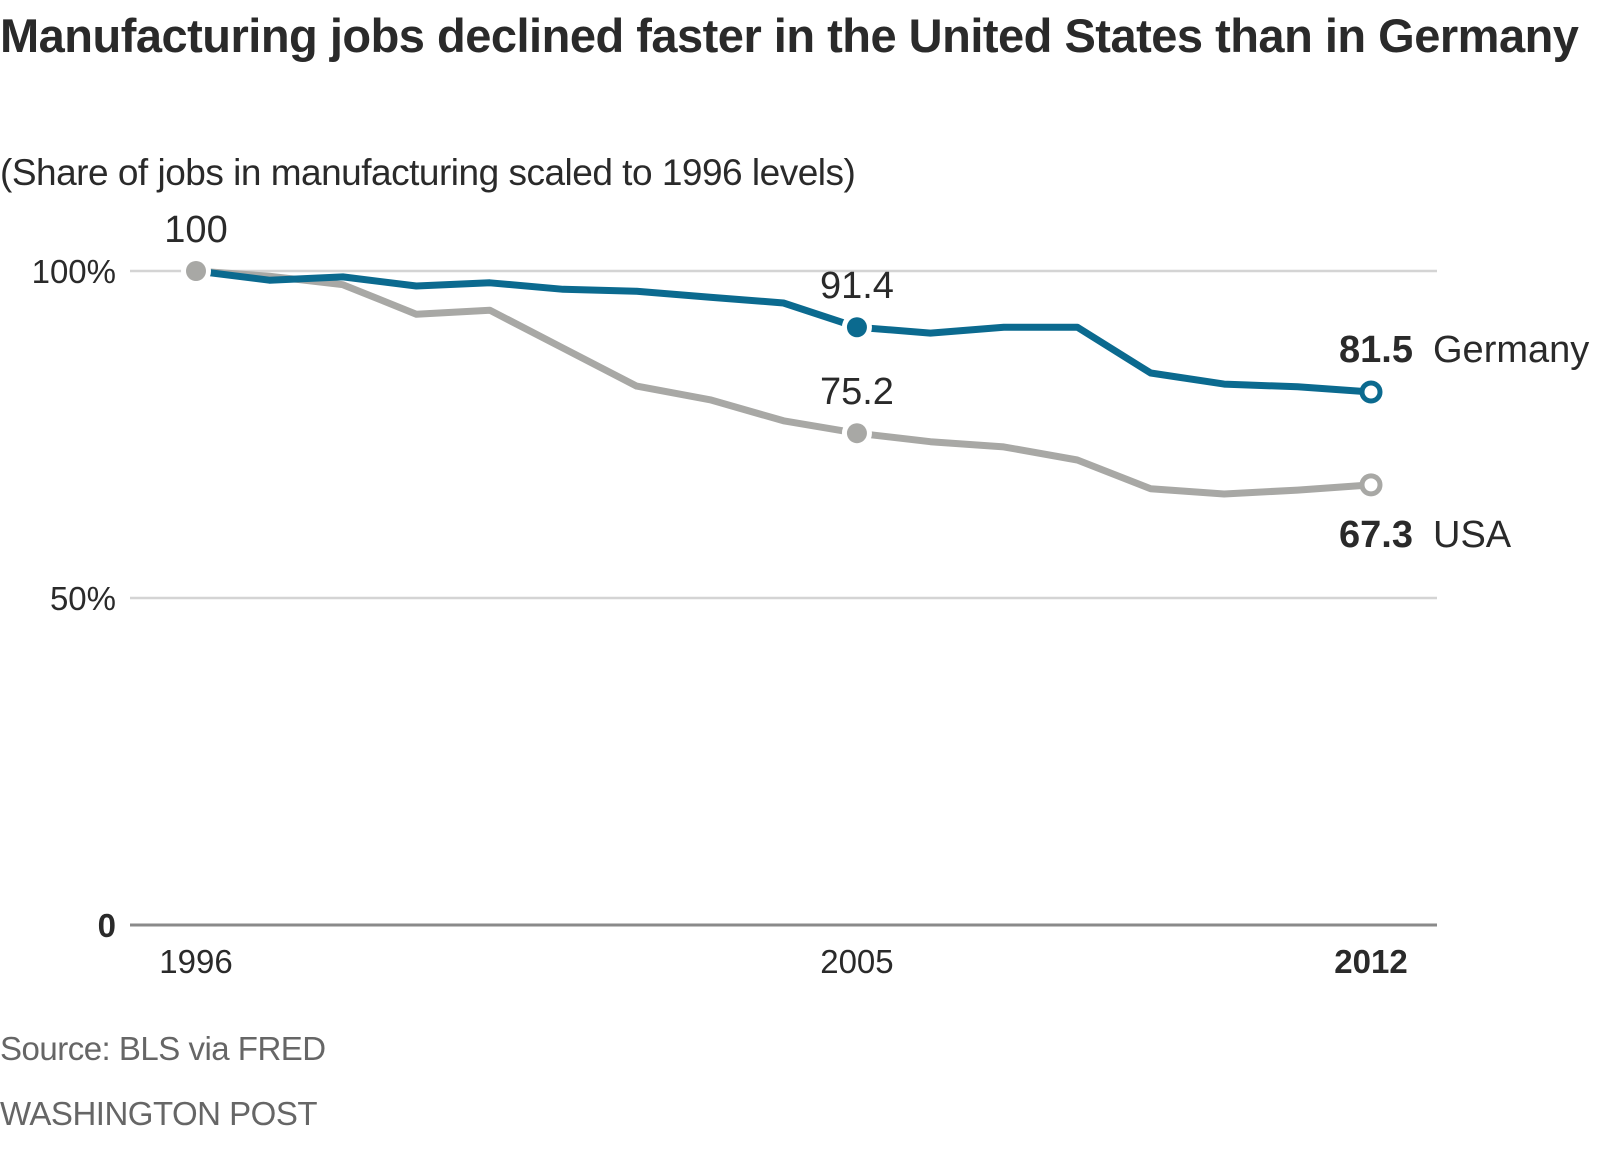 This screenshot has width=1600, height=1165. Describe the element at coordinates (83, 598) in the screenshot. I see `y-tick-label: 50%` at that location.